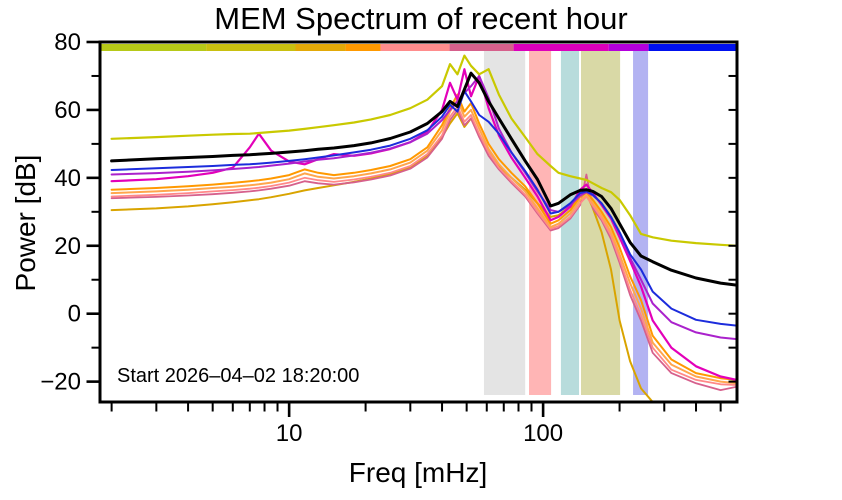 The height and width of the screenshot is (500, 842). I want to click on y-tick-label: −20, so click(60, 382).